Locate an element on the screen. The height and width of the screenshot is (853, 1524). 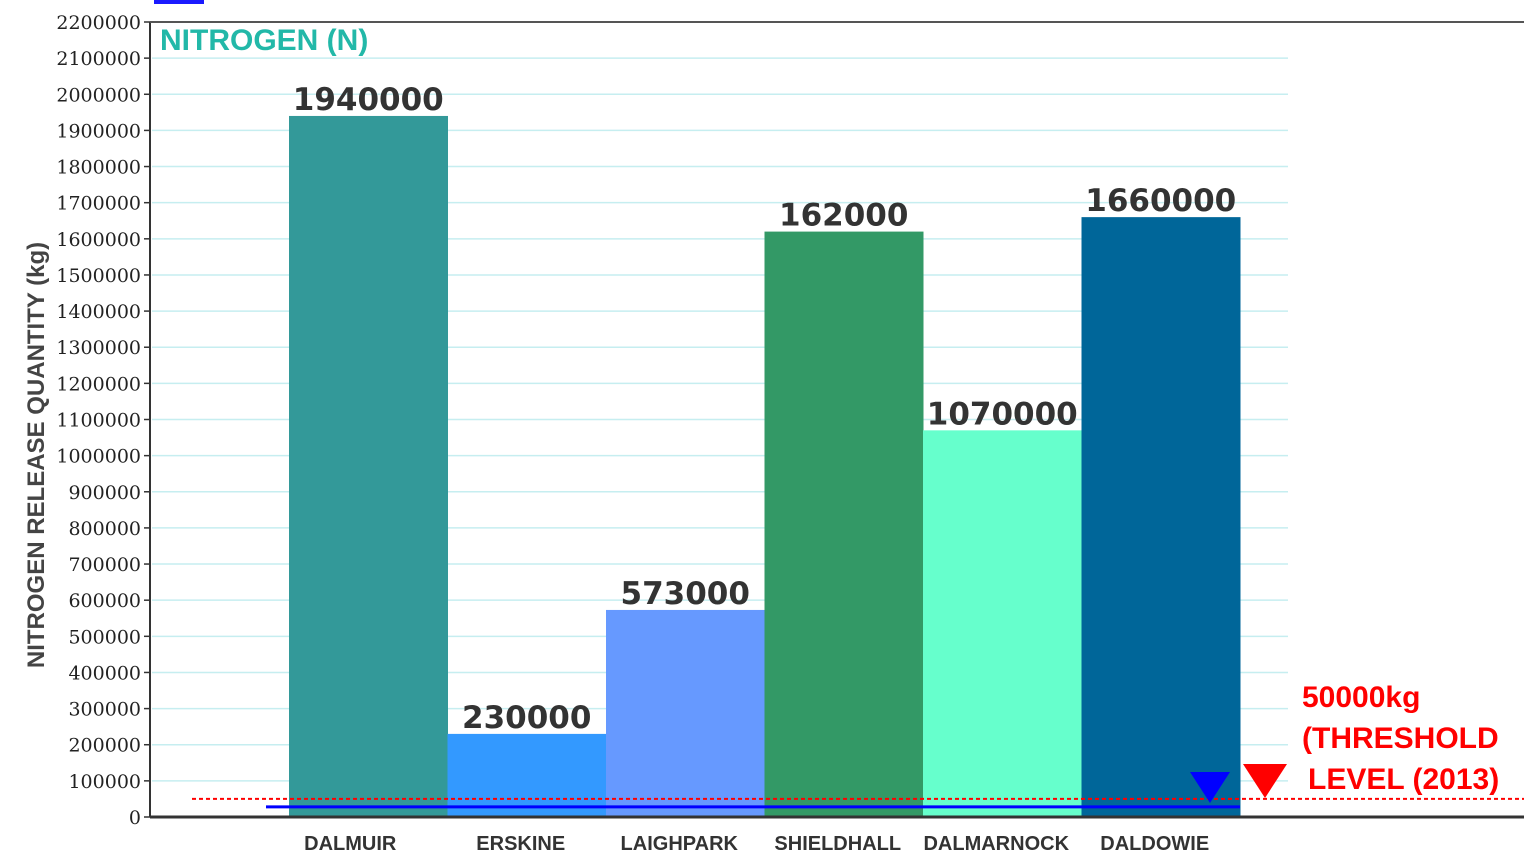
y-tick-label: 1000000 is located at coordinates (98, 457).